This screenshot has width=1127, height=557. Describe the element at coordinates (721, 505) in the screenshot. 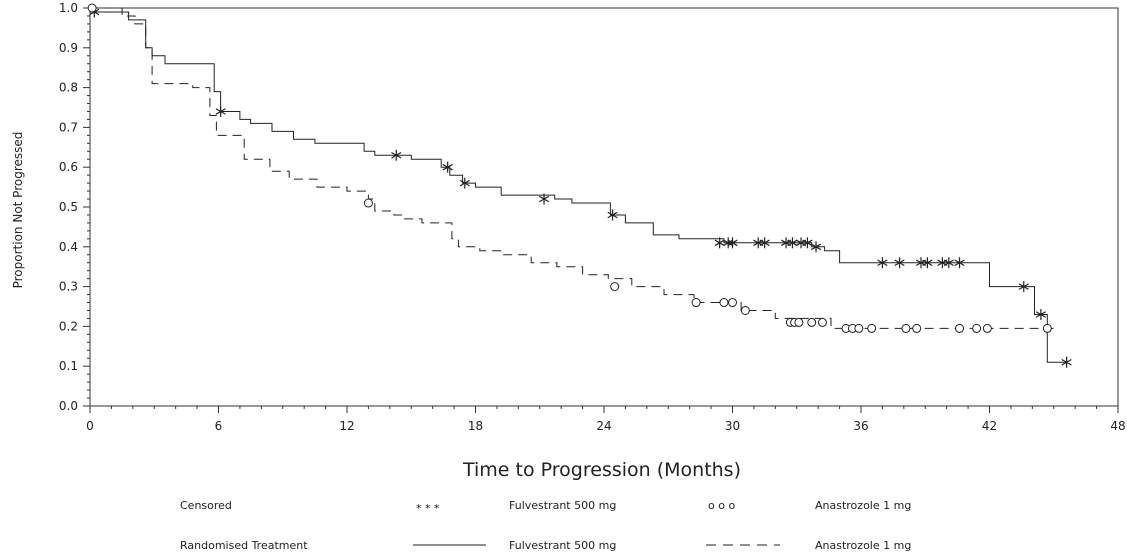

I see `legend-circle-symbols: o o o` at that location.